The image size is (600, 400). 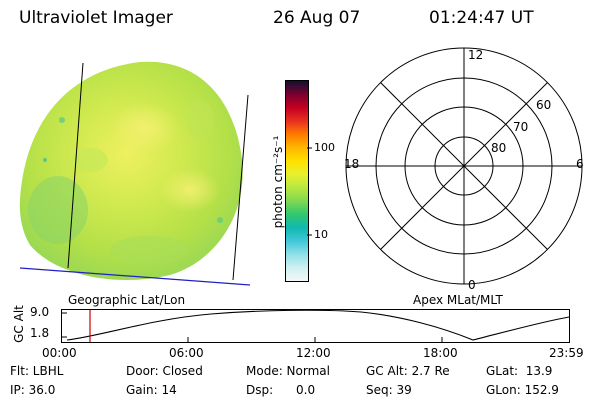 What do you see at coordinates (481, 18) in the screenshot?
I see `time-label: 01:24:47 UT` at bounding box center [481, 18].